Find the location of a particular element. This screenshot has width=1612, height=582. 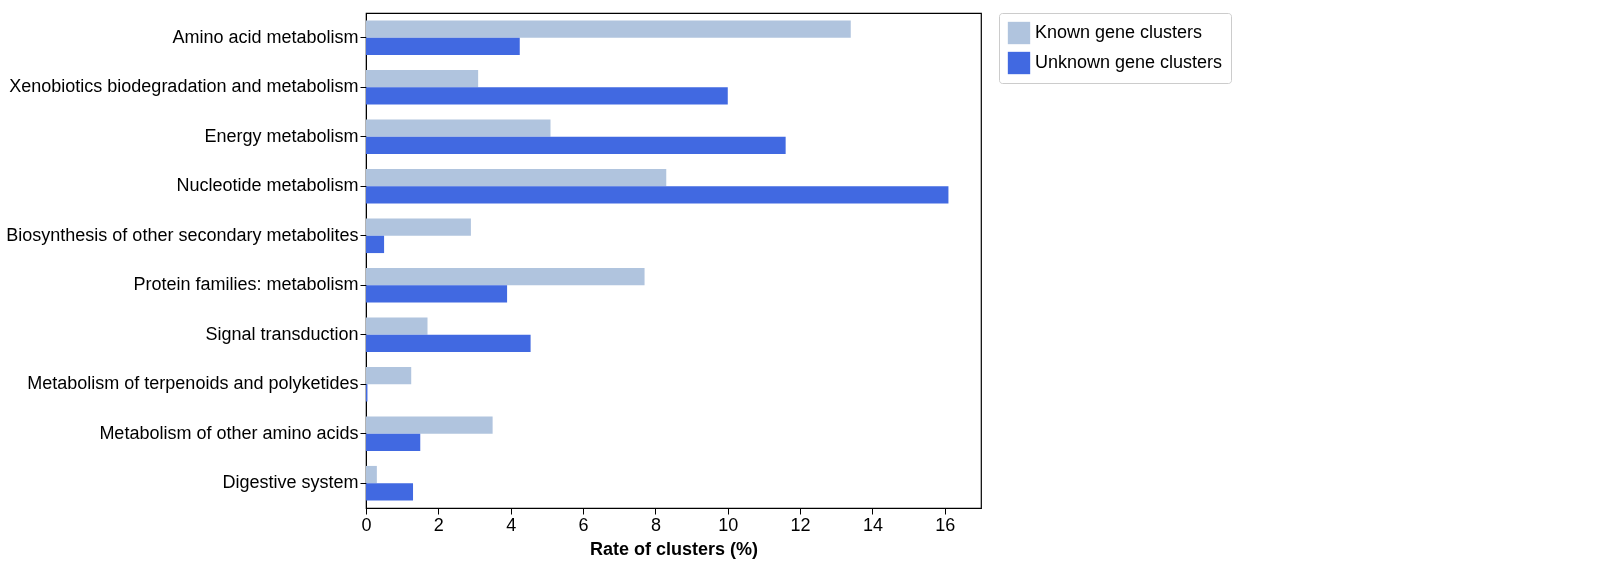

y-tick-label: Digestive system is located at coordinates (290, 482).